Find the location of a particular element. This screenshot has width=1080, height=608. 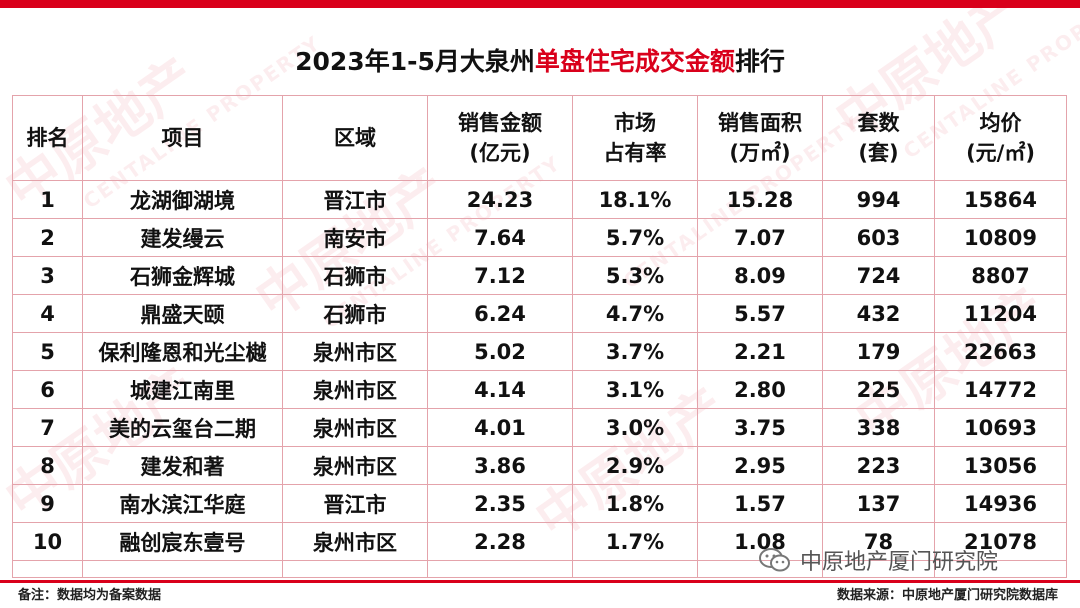

project-cell: 融创宸东壹号 is located at coordinates (182, 541).